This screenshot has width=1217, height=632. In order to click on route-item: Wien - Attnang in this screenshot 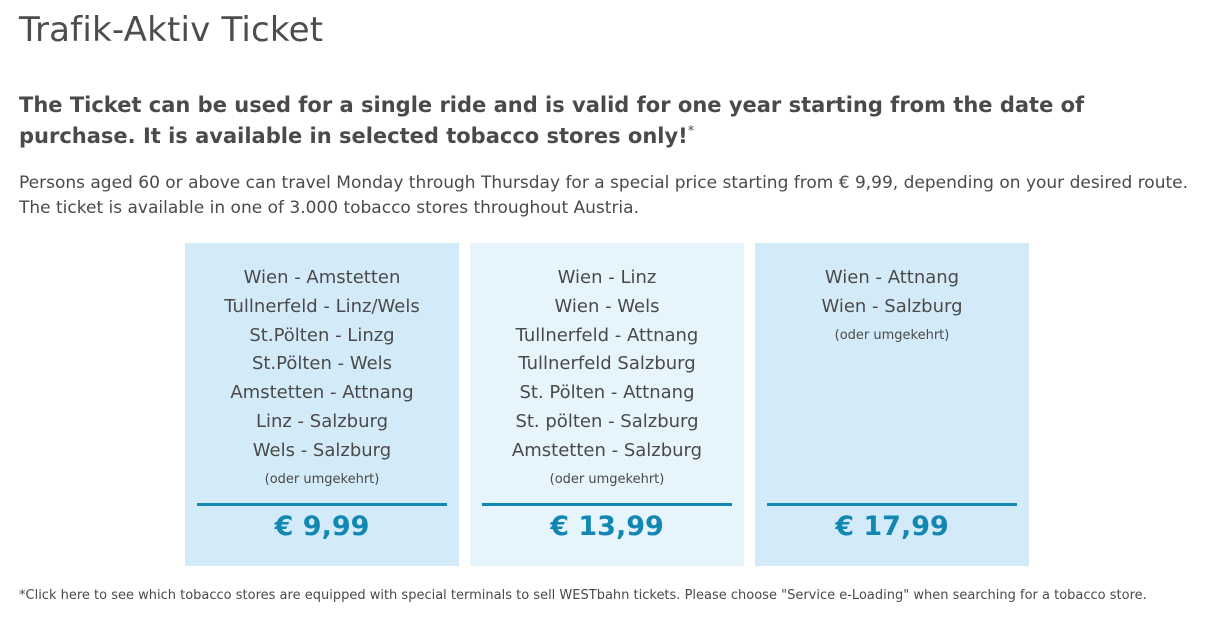, I will do `click(892, 277)`.